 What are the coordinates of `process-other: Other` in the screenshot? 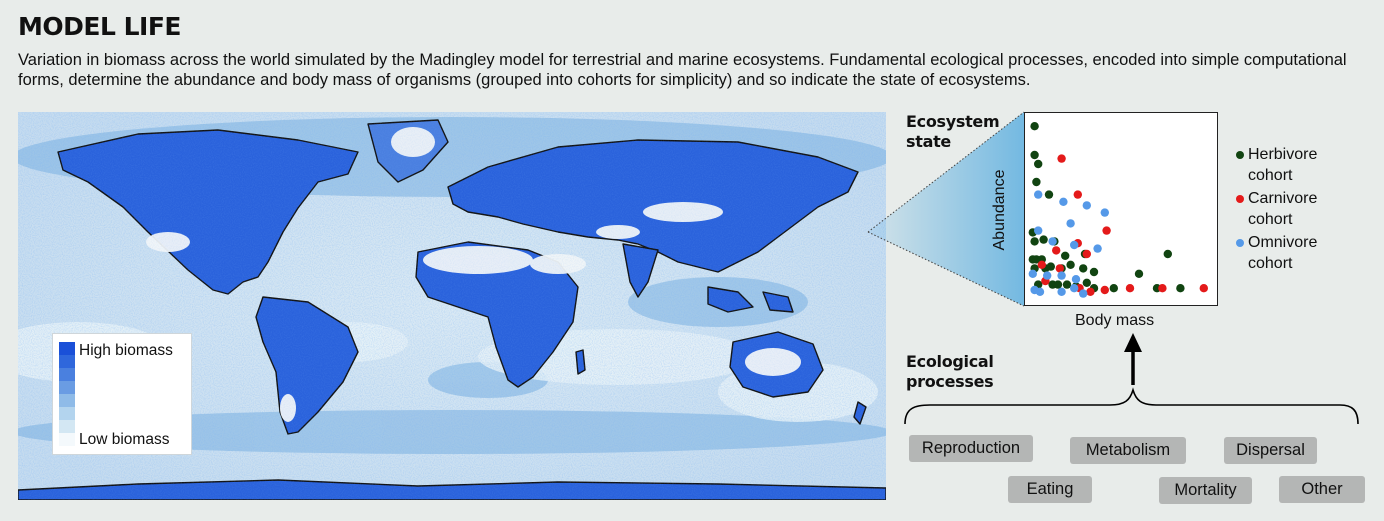 It's located at (1322, 489).